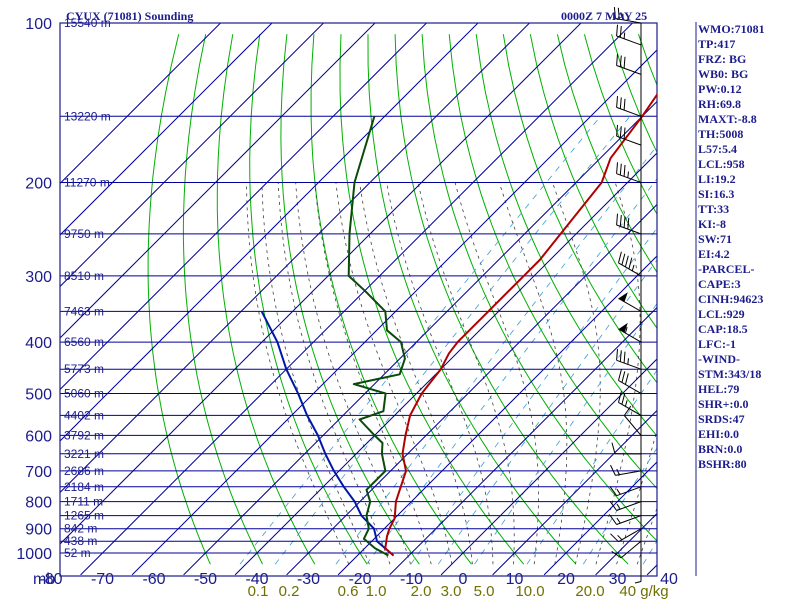  I want to click on height-label: 1265 m, so click(84, 516).